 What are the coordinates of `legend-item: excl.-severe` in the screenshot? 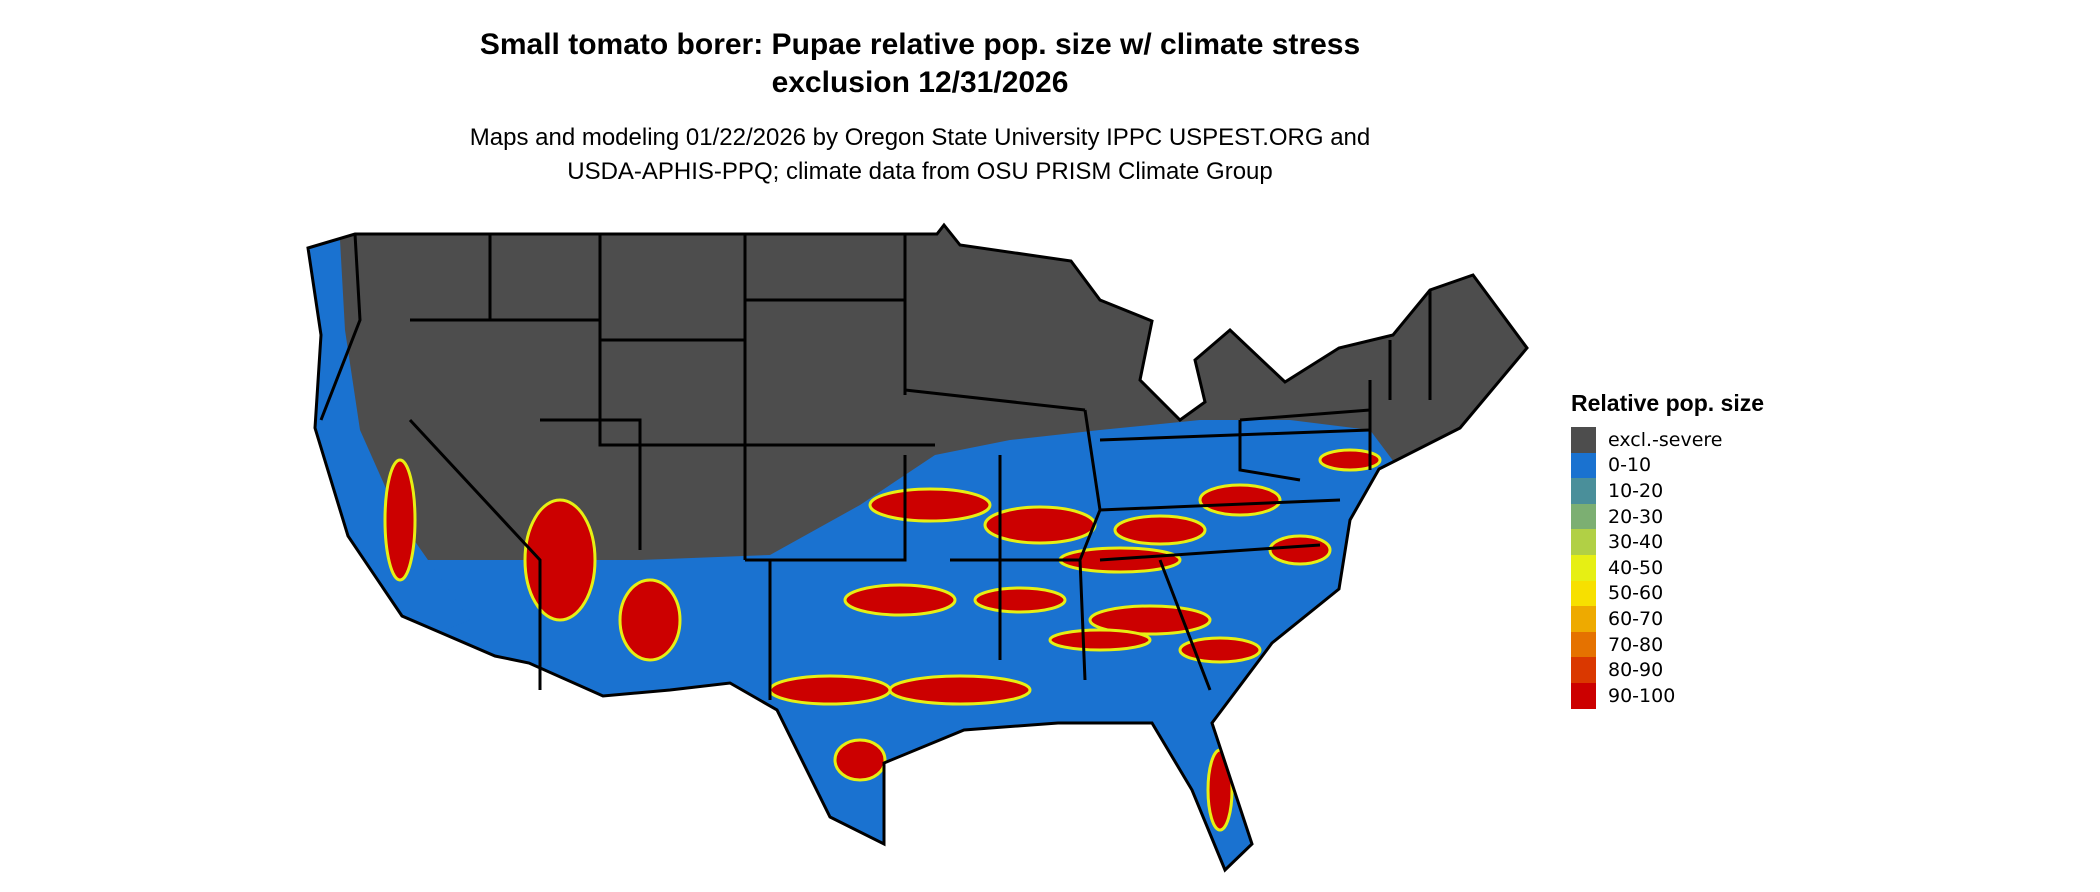 It's located at (1667, 440).